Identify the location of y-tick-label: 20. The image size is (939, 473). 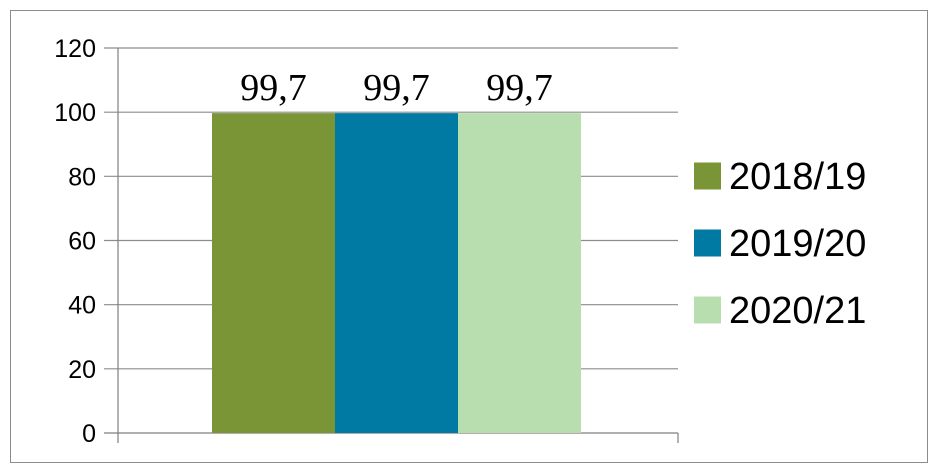
(82, 370).